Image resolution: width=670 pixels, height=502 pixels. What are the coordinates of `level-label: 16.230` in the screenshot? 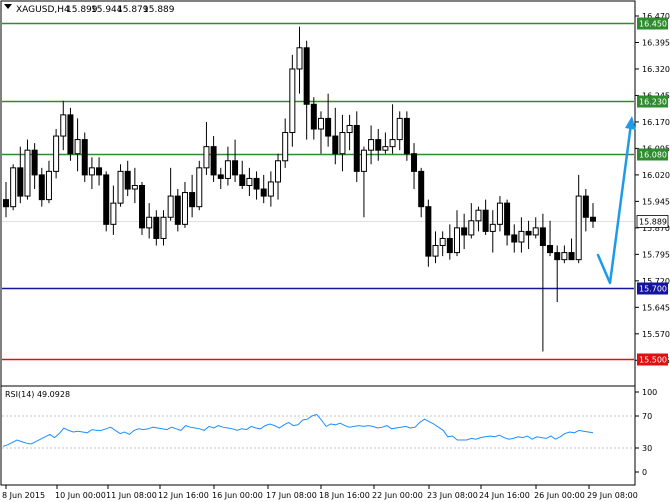 It's located at (653, 102).